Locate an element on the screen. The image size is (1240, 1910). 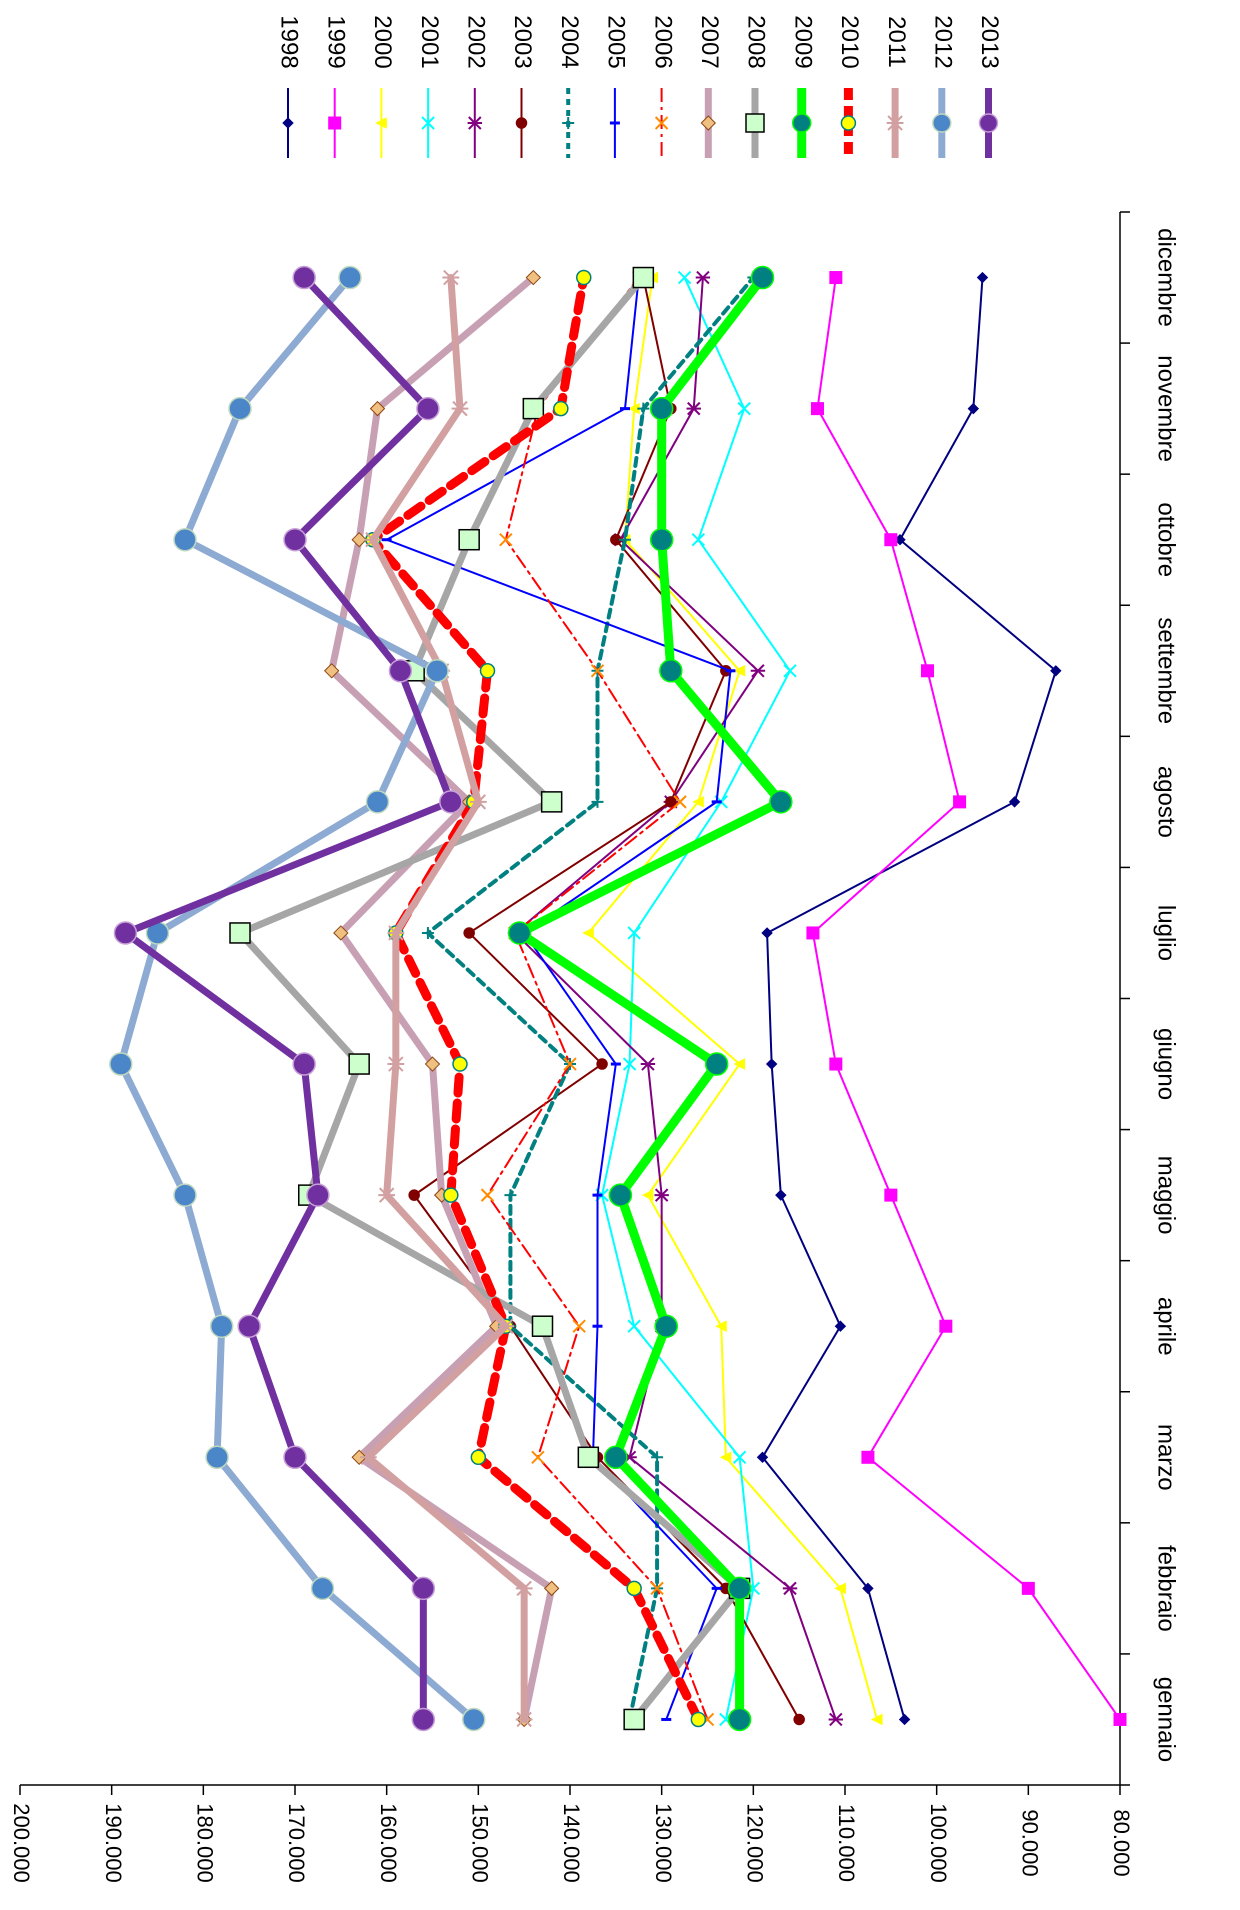
legend-item: 2001 is located at coordinates (429, 86).